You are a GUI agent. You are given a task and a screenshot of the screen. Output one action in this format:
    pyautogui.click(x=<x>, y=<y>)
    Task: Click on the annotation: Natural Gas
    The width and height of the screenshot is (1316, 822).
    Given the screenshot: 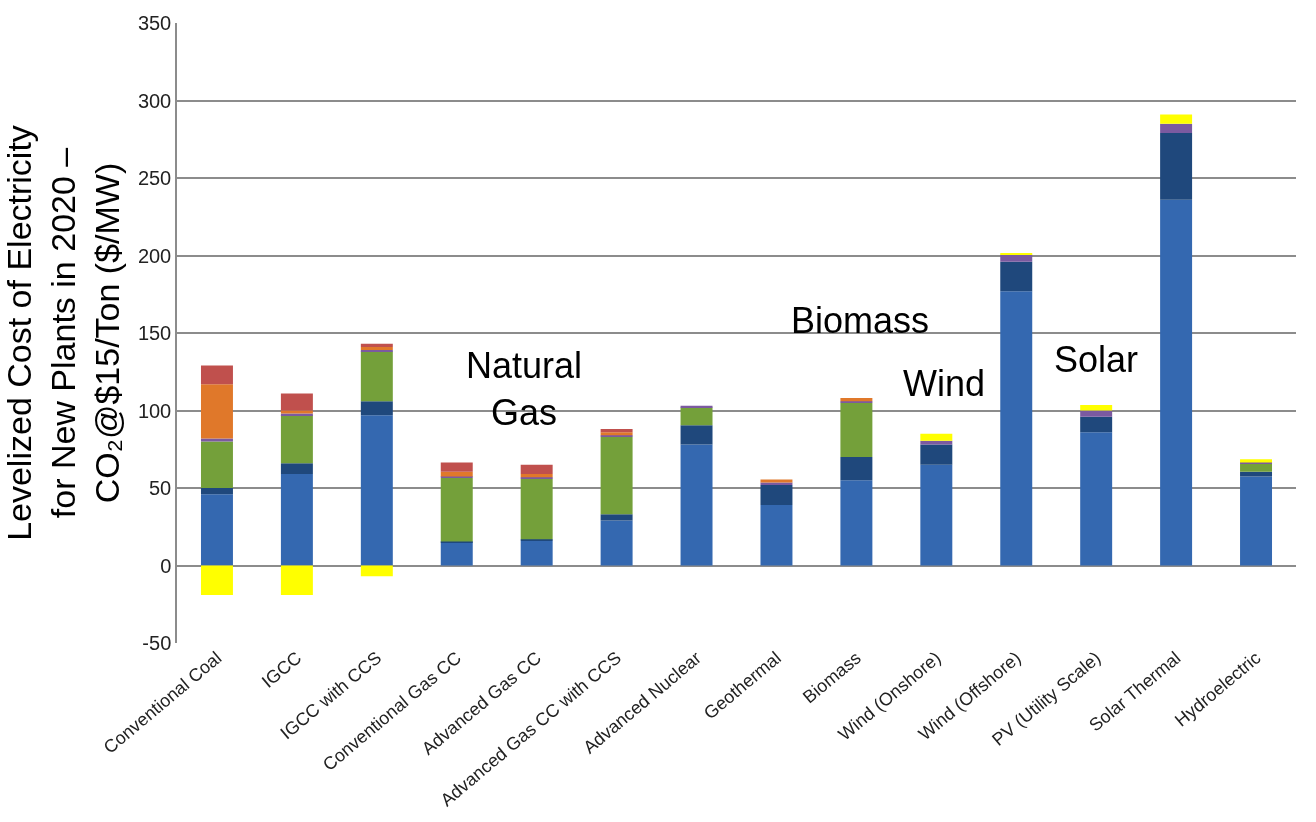 What is the action you would take?
    pyautogui.click(x=524, y=389)
    